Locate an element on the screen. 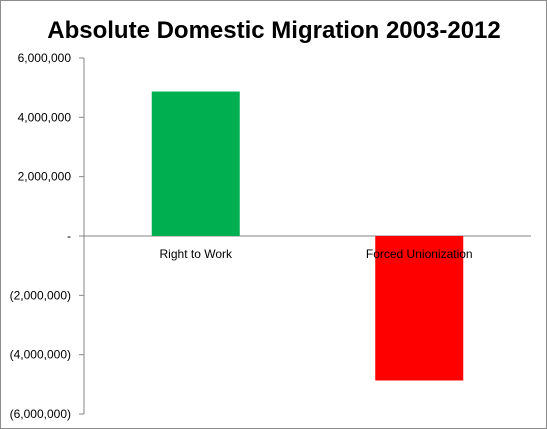 The height and width of the screenshot is (429, 547). y-tick-label: (4,000,000) is located at coordinates (40, 355).